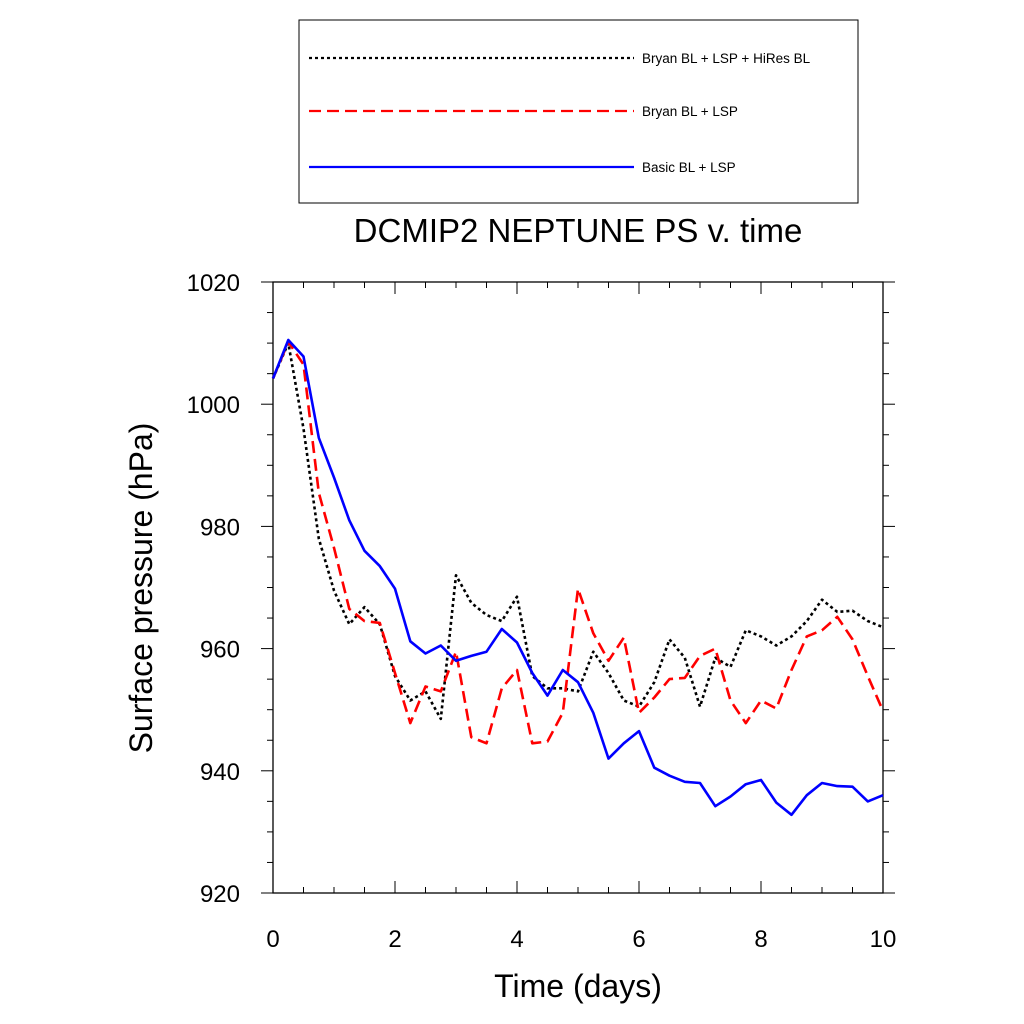  Describe the element at coordinates (220, 894) in the screenshot. I see `y-tick-label: 920` at that location.